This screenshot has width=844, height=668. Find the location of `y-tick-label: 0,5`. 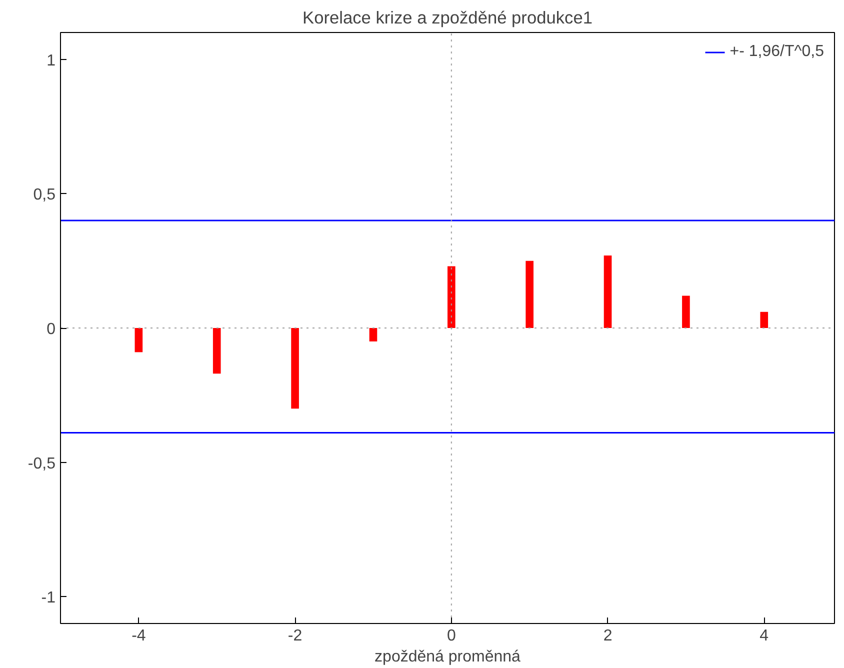

y-tick-label: 0,5 is located at coordinates (44, 195).